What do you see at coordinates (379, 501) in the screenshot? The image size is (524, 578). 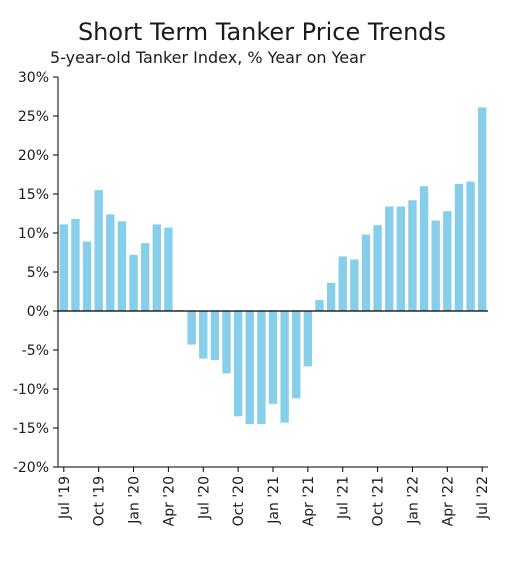 I see `x-tick-label: Oct '21` at bounding box center [379, 501].